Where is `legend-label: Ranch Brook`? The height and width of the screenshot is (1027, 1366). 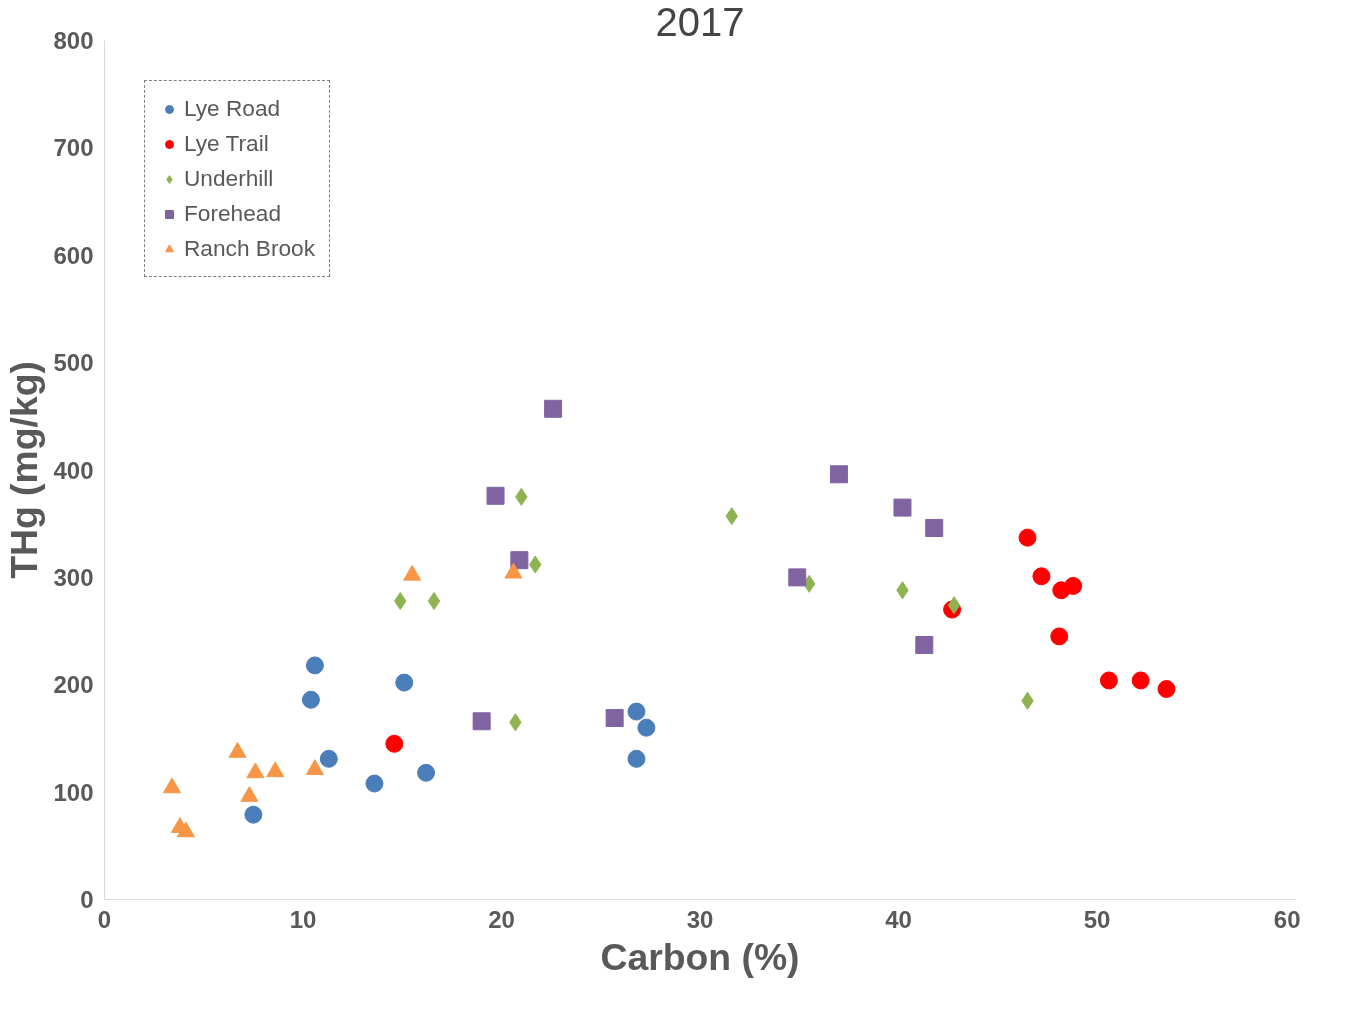
legend-label: Ranch Brook is located at coordinates (249, 248).